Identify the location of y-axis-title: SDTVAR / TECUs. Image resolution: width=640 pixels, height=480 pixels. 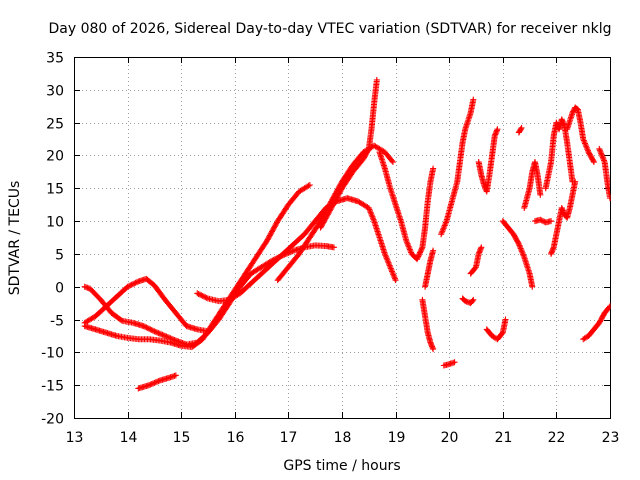
(15, 238).